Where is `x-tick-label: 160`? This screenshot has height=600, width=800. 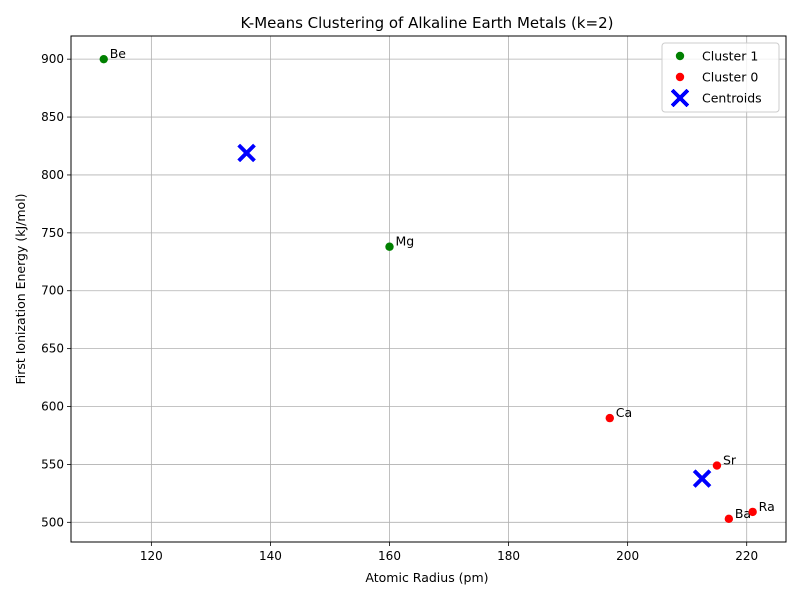 x-tick-label: 160 is located at coordinates (389, 556).